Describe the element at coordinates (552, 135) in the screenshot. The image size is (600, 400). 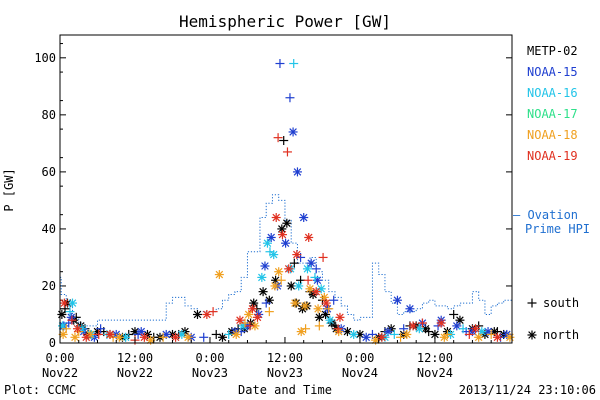
I see `legend-entry: NOAA-18` at that location.